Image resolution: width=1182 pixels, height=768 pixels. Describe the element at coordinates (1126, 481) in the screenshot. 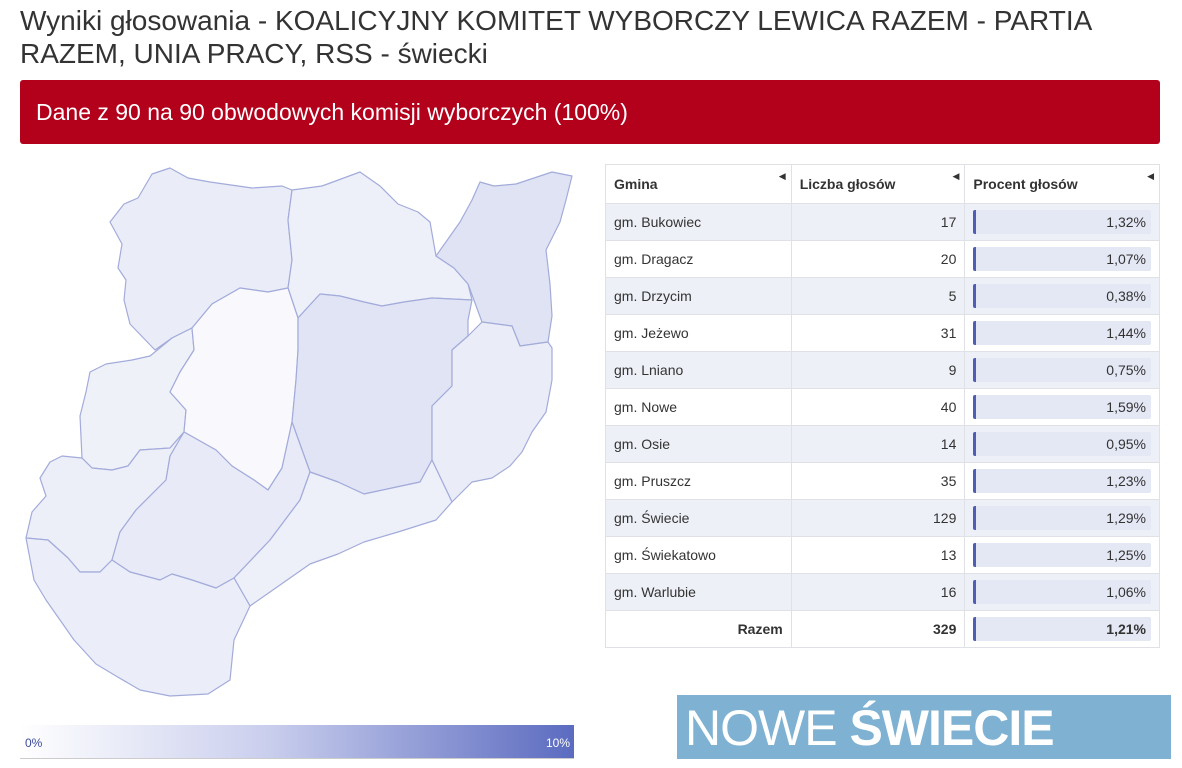

I see `percent-value: 1,23%` at that location.